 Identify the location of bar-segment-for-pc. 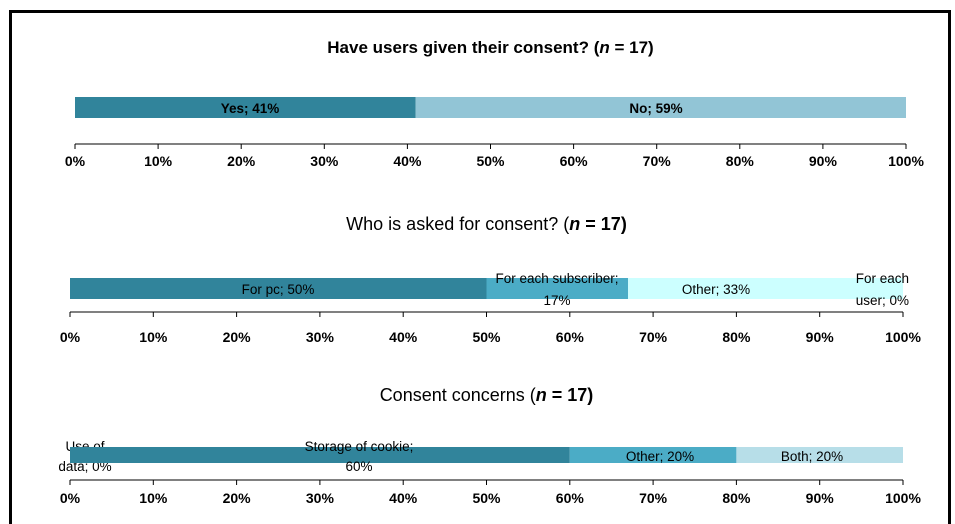
(278, 288).